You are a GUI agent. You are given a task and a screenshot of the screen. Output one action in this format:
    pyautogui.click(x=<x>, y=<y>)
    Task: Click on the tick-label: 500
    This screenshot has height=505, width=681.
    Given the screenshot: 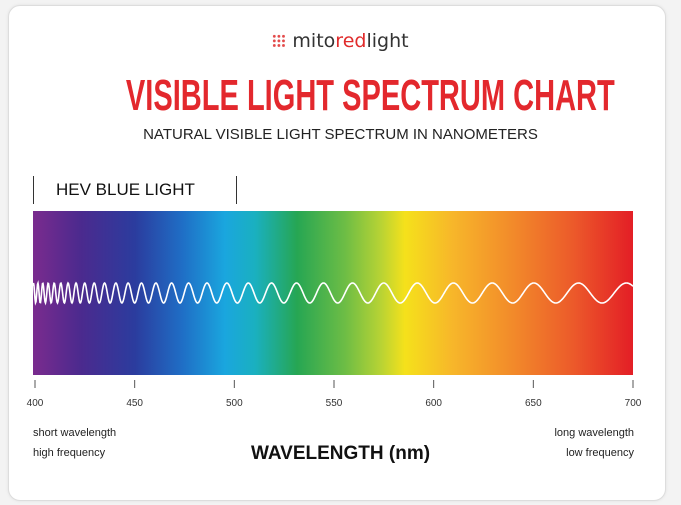 What is the action you would take?
    pyautogui.click(x=234, y=403)
    